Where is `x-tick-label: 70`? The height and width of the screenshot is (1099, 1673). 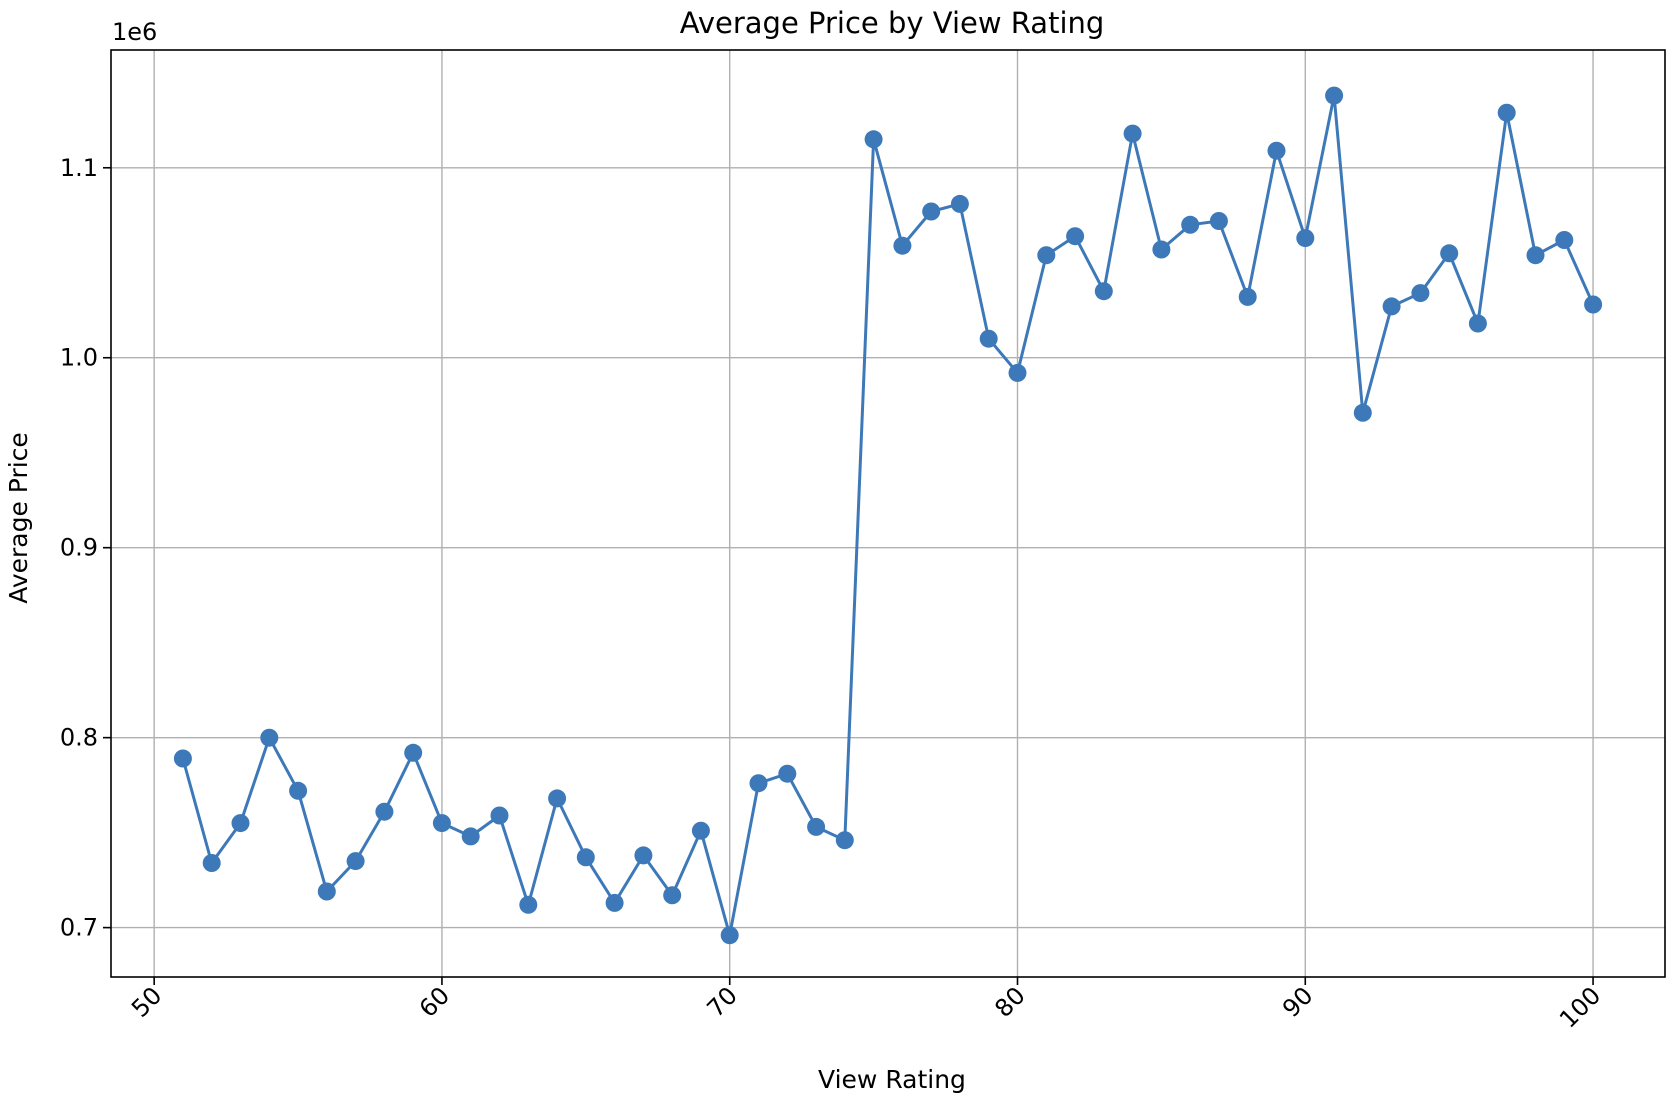 x-tick-label: 70 is located at coordinates (722, 1001).